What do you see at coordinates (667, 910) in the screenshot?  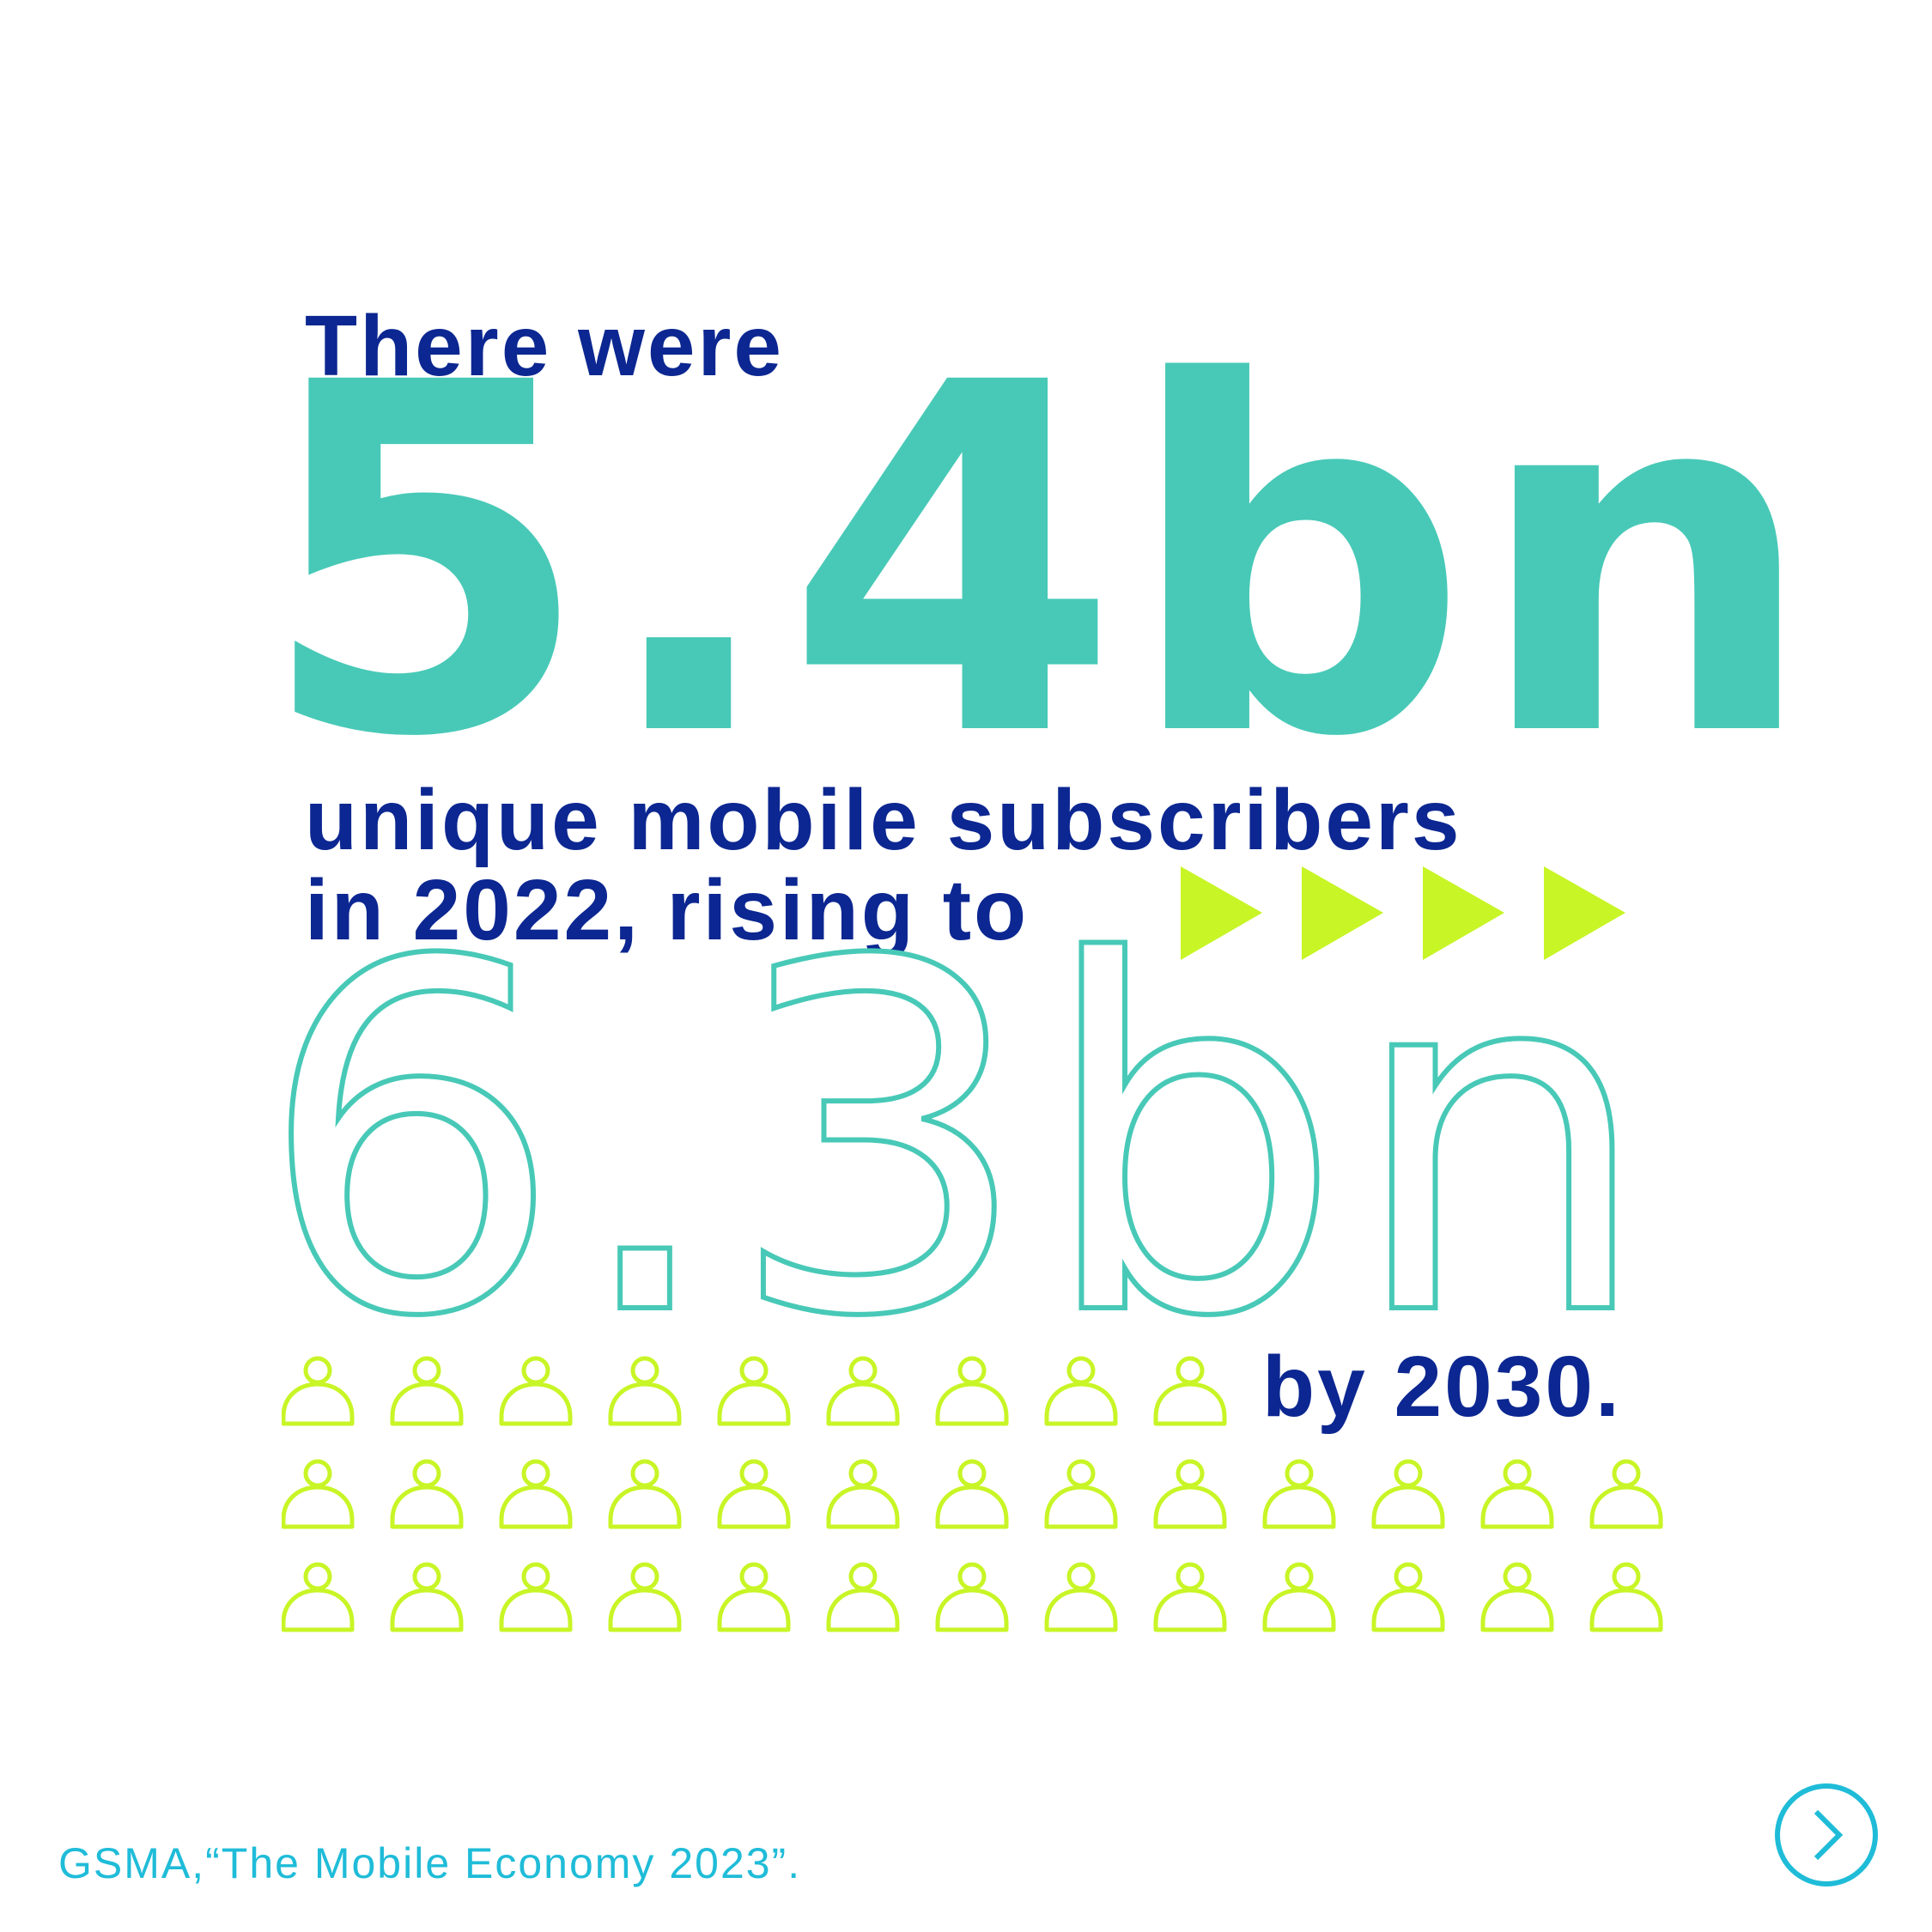 I see `subtitle-line-2: in 2022, rising to` at bounding box center [667, 910].